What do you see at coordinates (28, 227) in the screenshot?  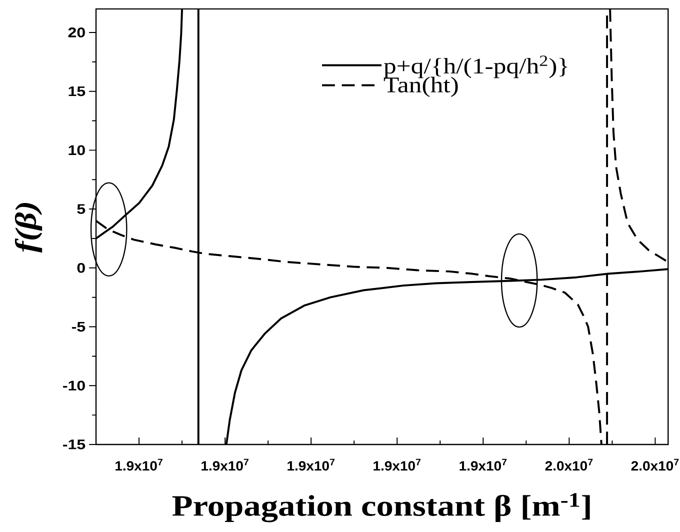 I see `y-axis-title: f(β)` at bounding box center [28, 227].